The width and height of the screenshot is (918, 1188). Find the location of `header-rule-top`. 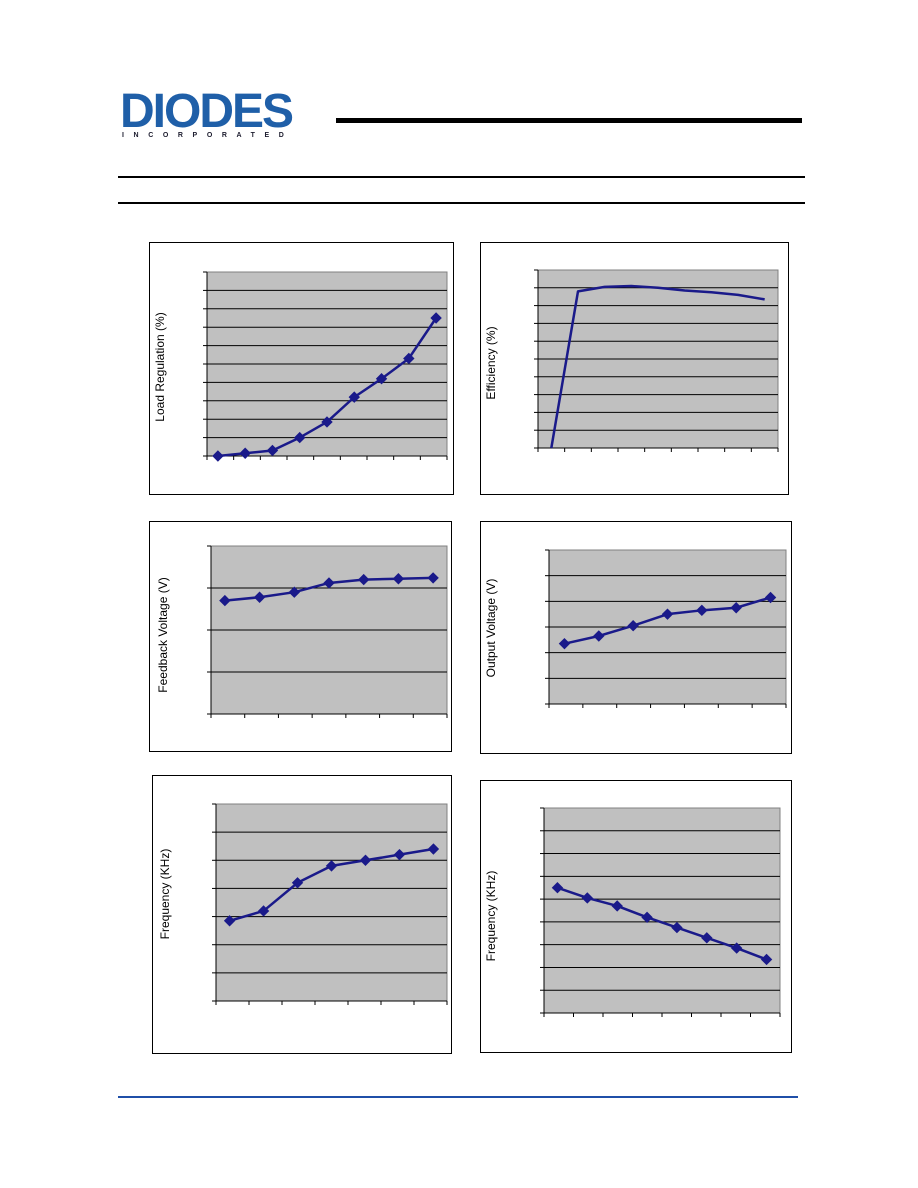

header-rule-top is located at coordinates (461, 177).